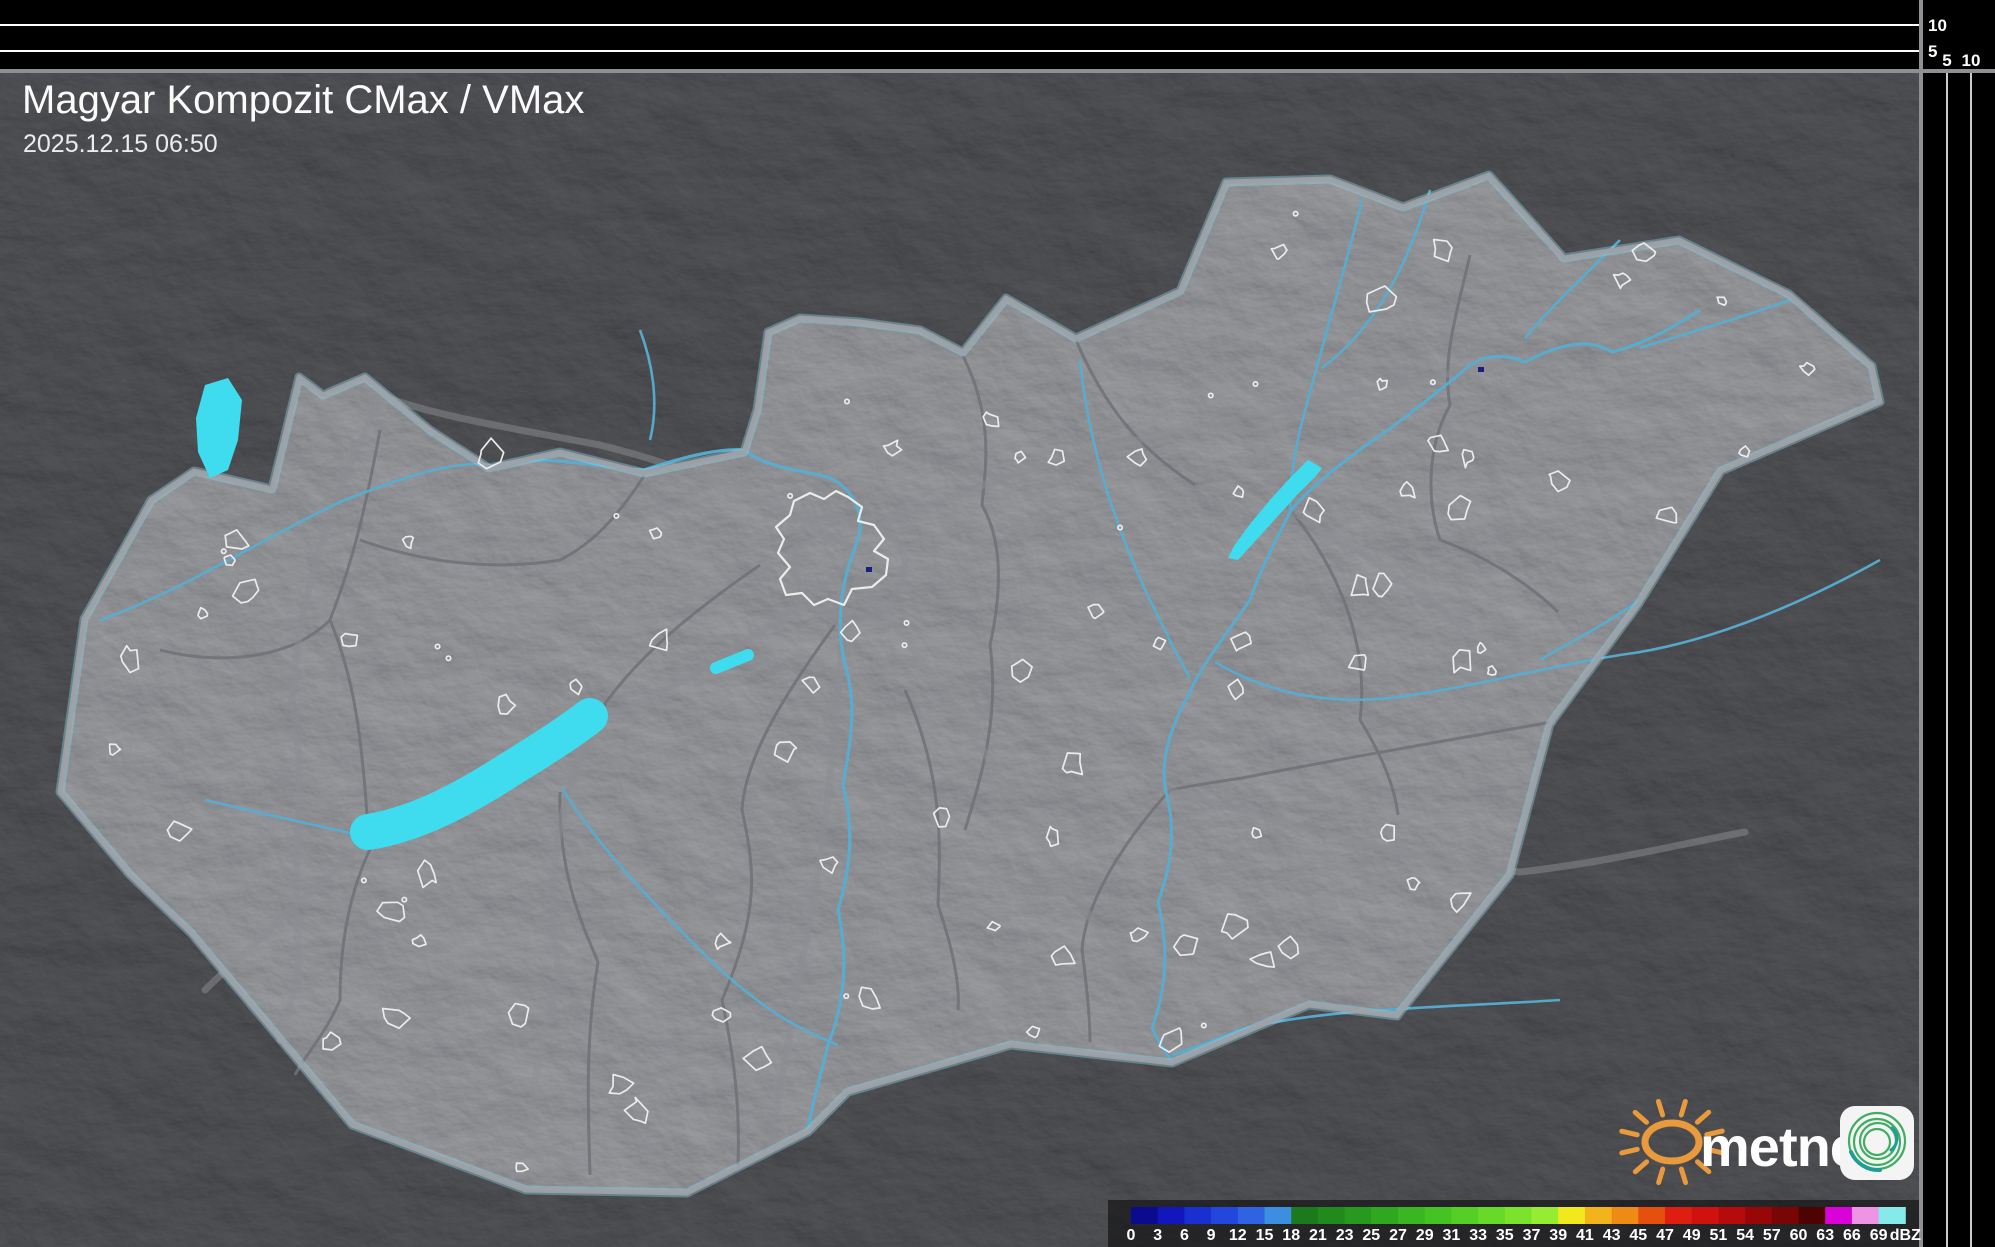  I want to click on top-scale-label-10: 10, so click(1937, 25).